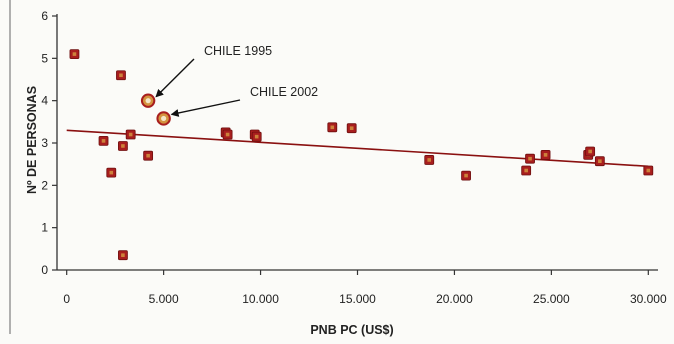 Image resolution: width=674 pixels, height=344 pixels. I want to click on x-tick-label: 15.000, so click(357, 299).